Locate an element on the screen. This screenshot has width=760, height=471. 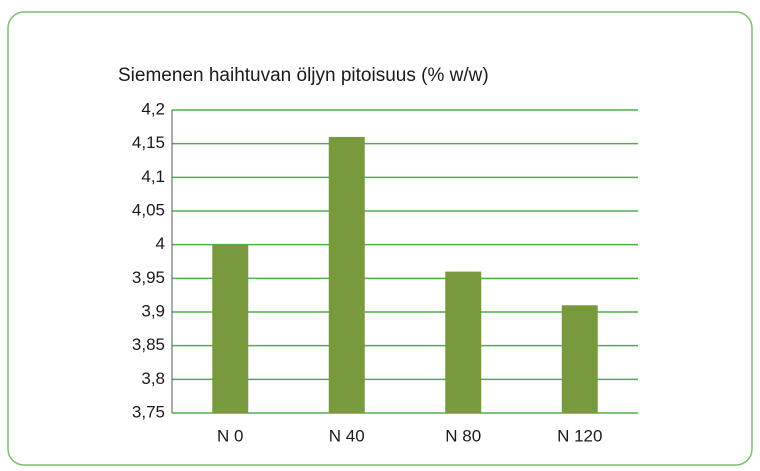
y-tick-label: 4,1 is located at coordinates (153, 176).